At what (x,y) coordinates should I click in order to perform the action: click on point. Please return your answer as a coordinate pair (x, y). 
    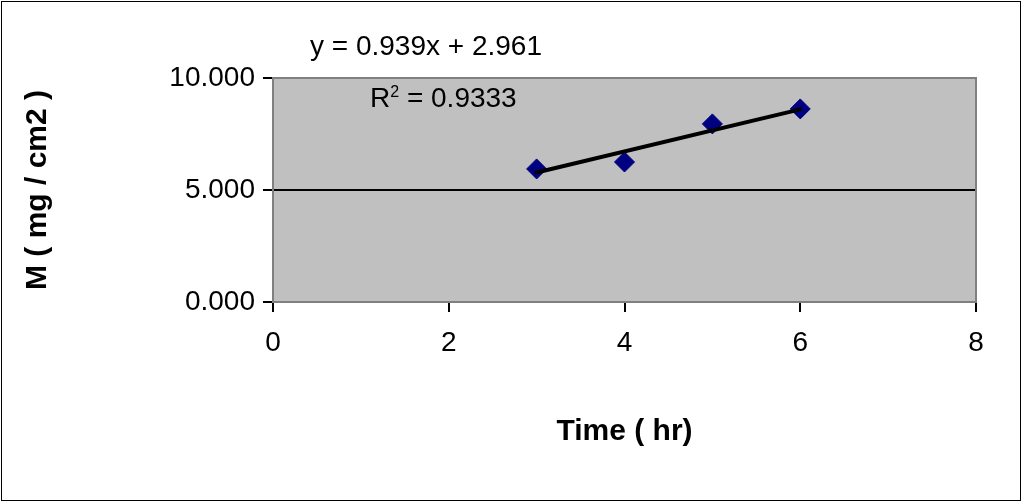
    Looking at the image, I should click on (624, 162).